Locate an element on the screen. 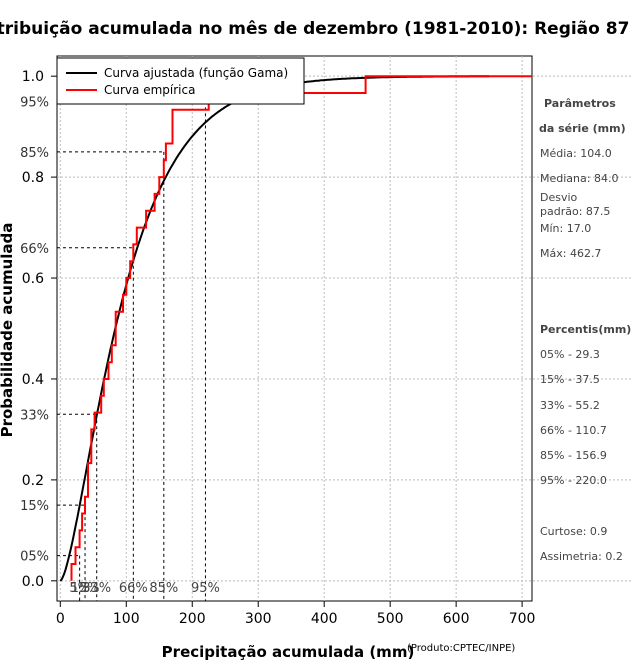 Image resolution: width=640 pixels, height=660 pixels. x-axis-title: Precipitação acumulada (mm) is located at coordinates (288, 651).